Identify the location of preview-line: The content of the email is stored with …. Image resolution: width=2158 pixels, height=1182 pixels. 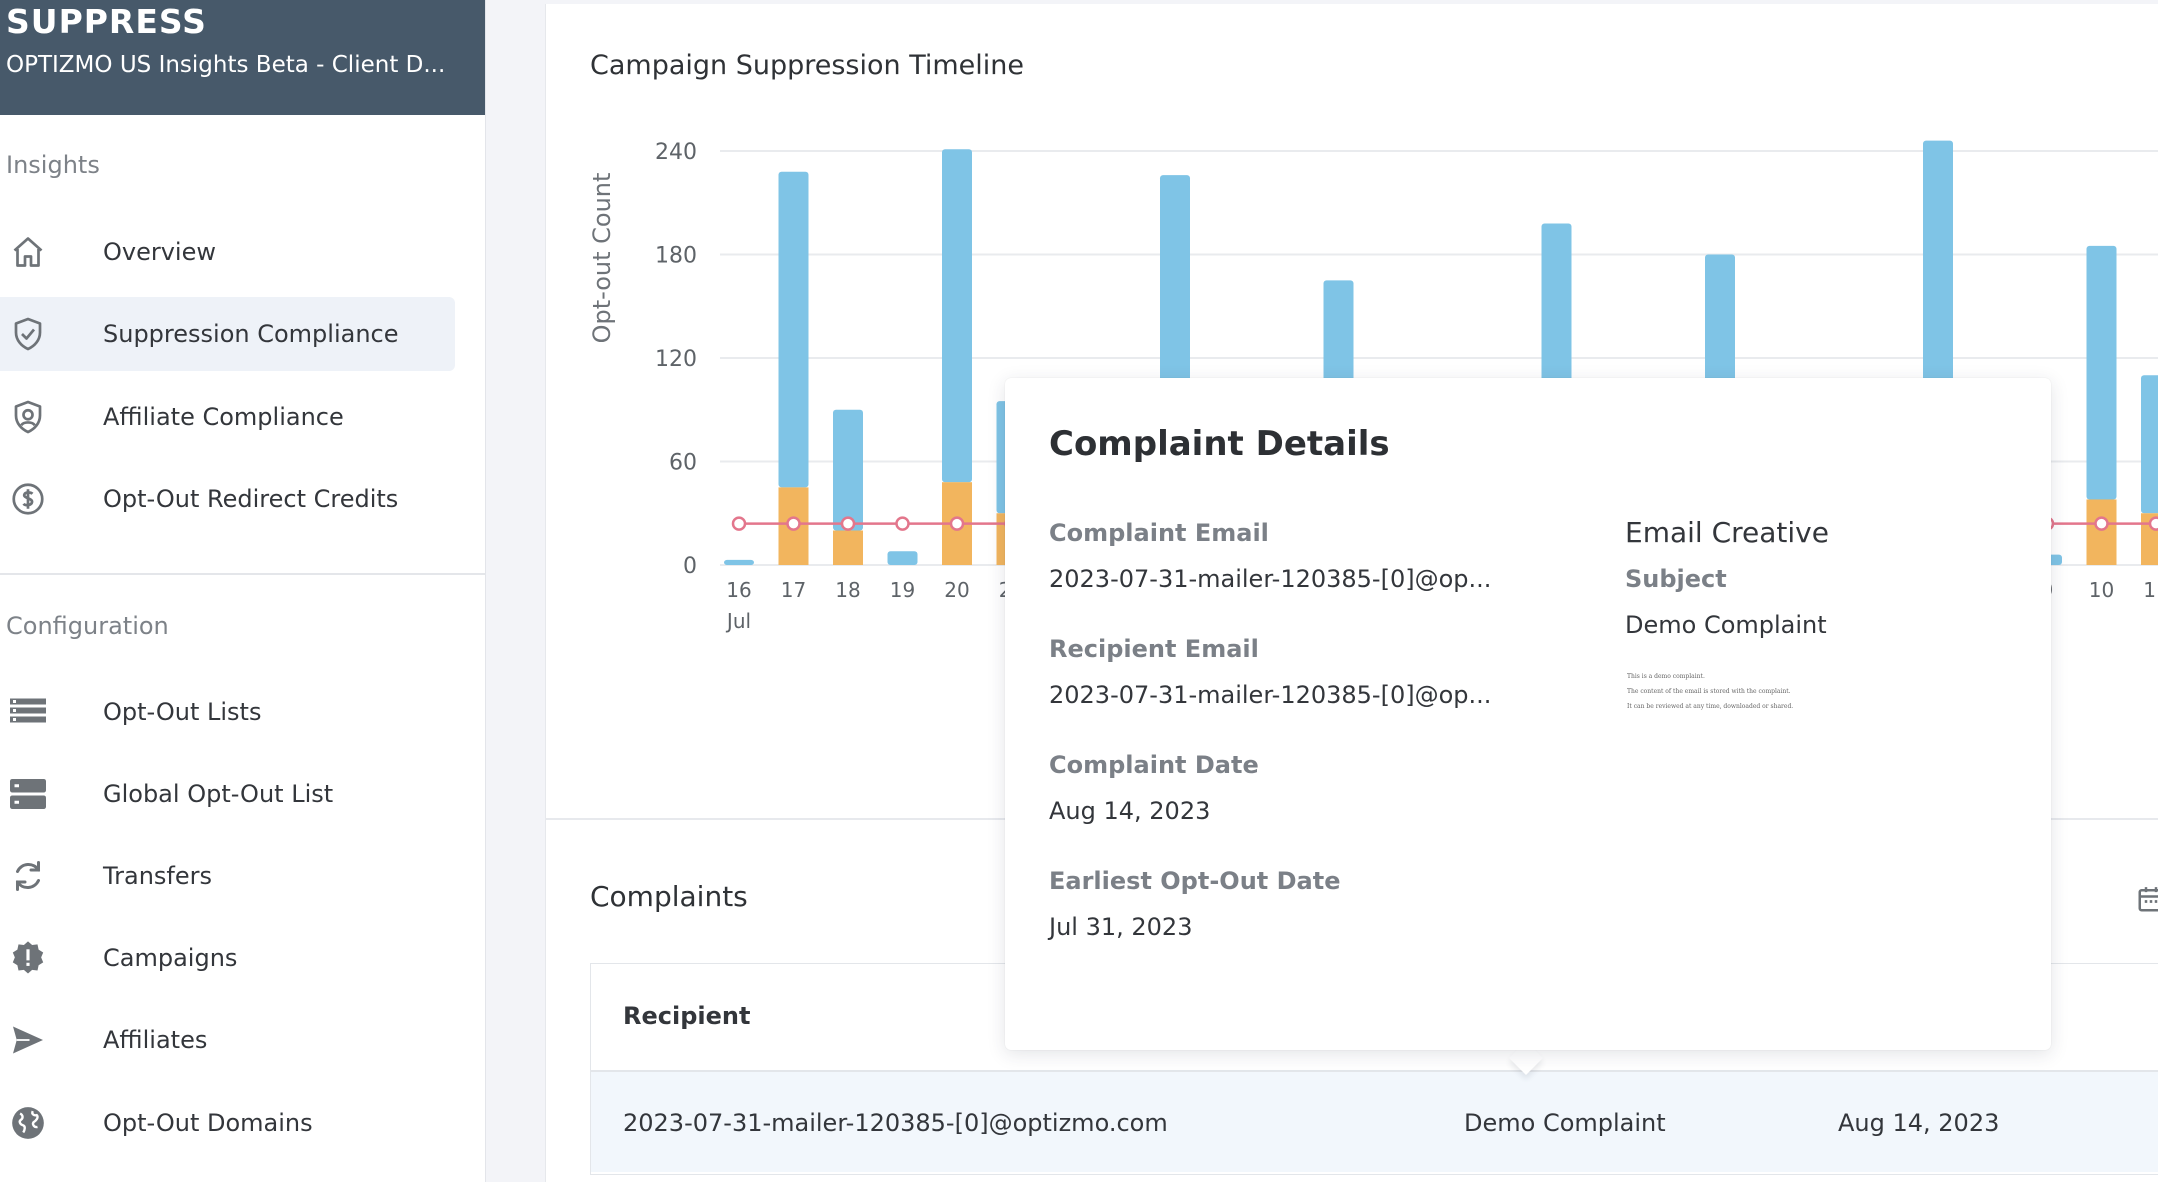
(1709, 691).